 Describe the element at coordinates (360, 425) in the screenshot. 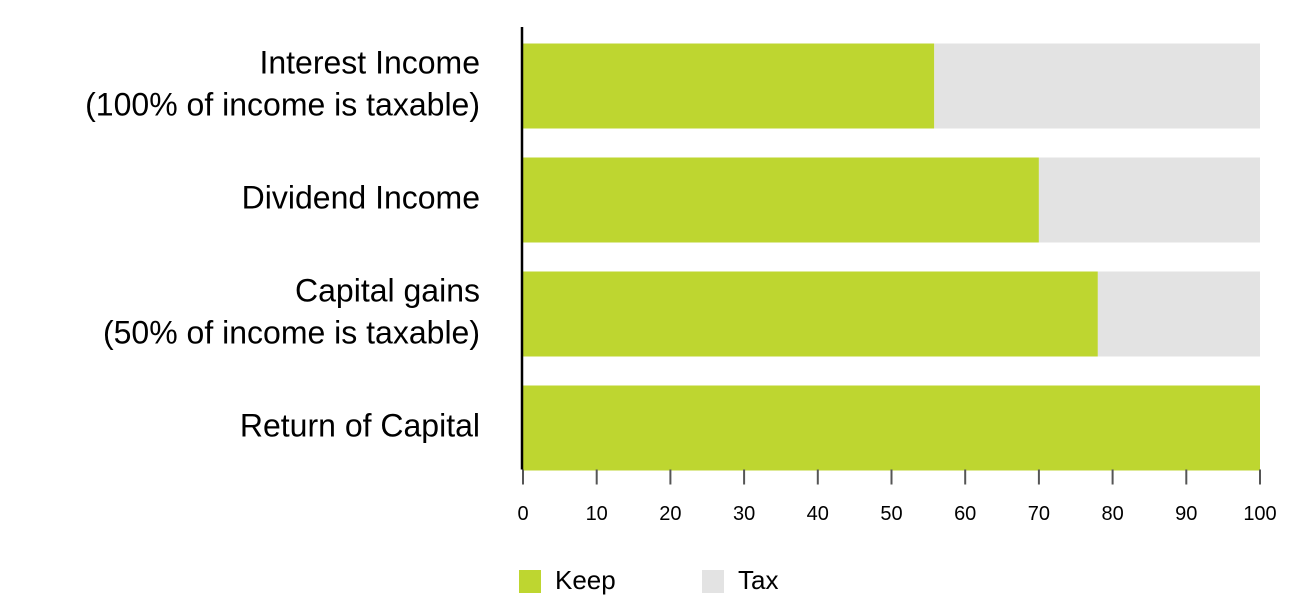

I see `category-label: Return of Capital` at that location.